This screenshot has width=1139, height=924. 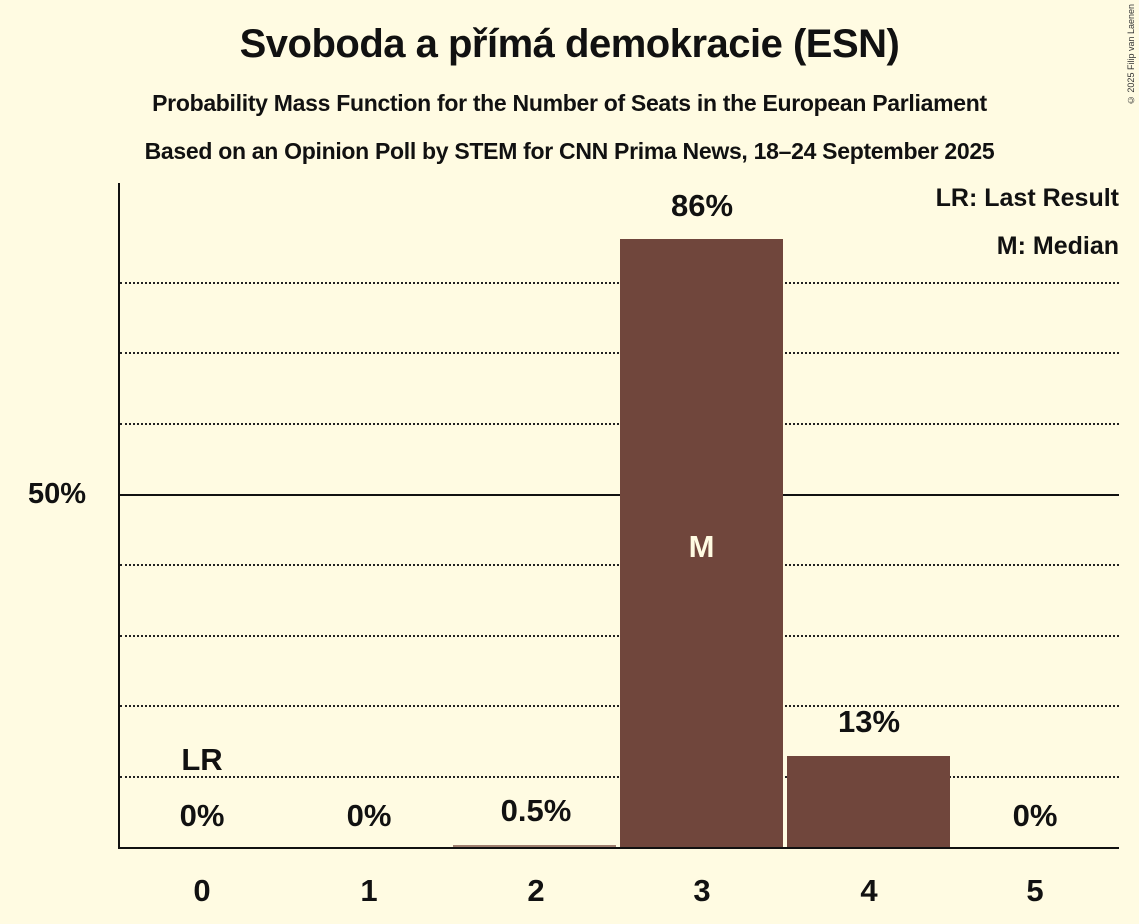 What do you see at coordinates (1057, 246) in the screenshot?
I see `legend-median: M: Median` at bounding box center [1057, 246].